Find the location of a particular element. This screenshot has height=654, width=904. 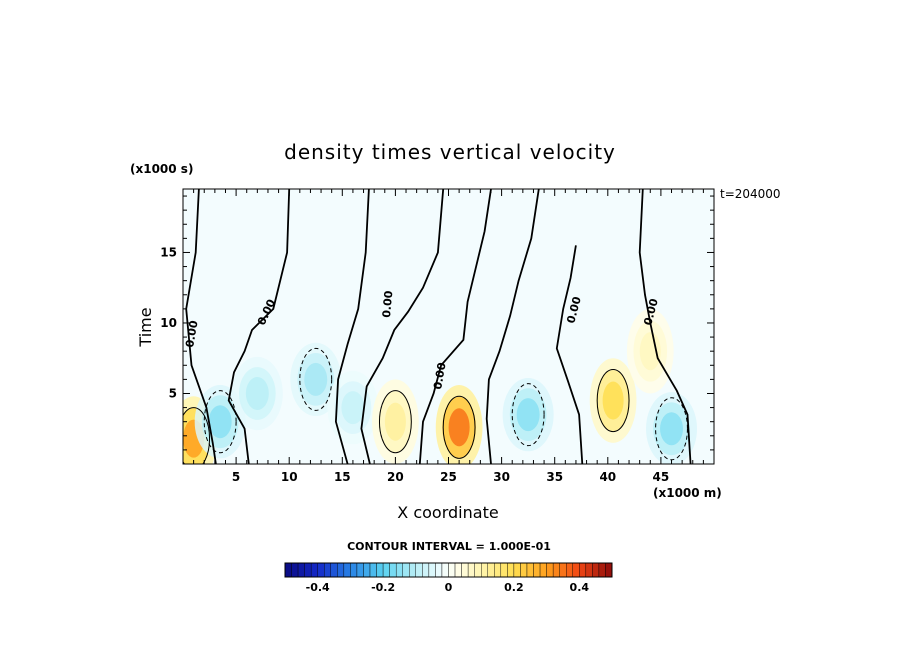

colorbar-frame is located at coordinates (448, 570).